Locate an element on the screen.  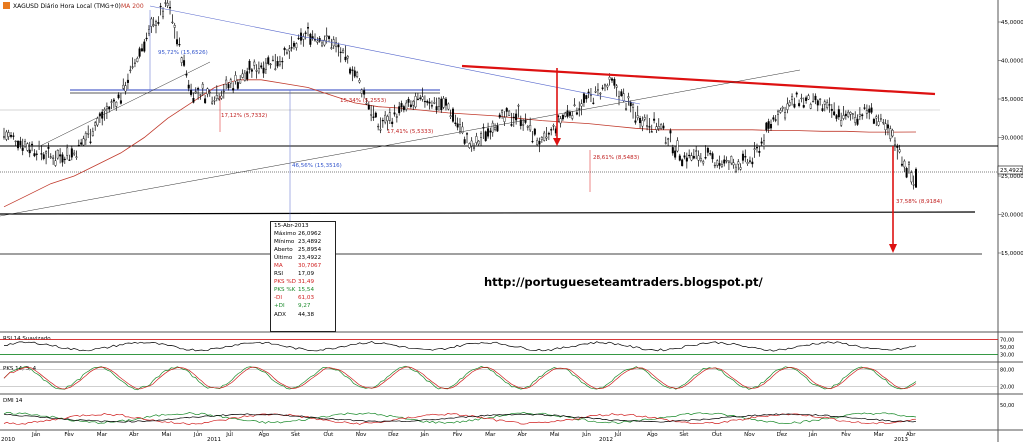
fib-annotation-label: 15,34% (5,2553) is located at coordinates (363, 101).